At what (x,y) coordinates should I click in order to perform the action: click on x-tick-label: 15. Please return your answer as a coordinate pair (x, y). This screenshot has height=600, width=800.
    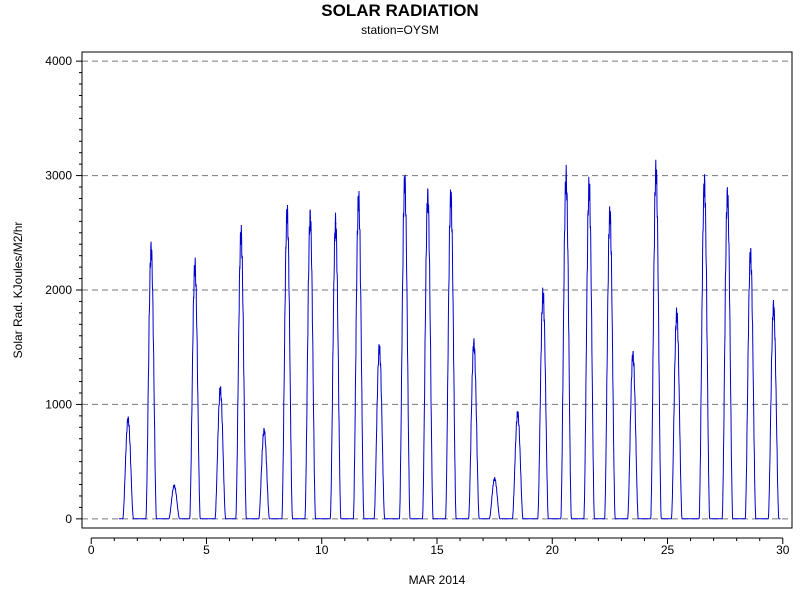
    Looking at the image, I should click on (437, 550).